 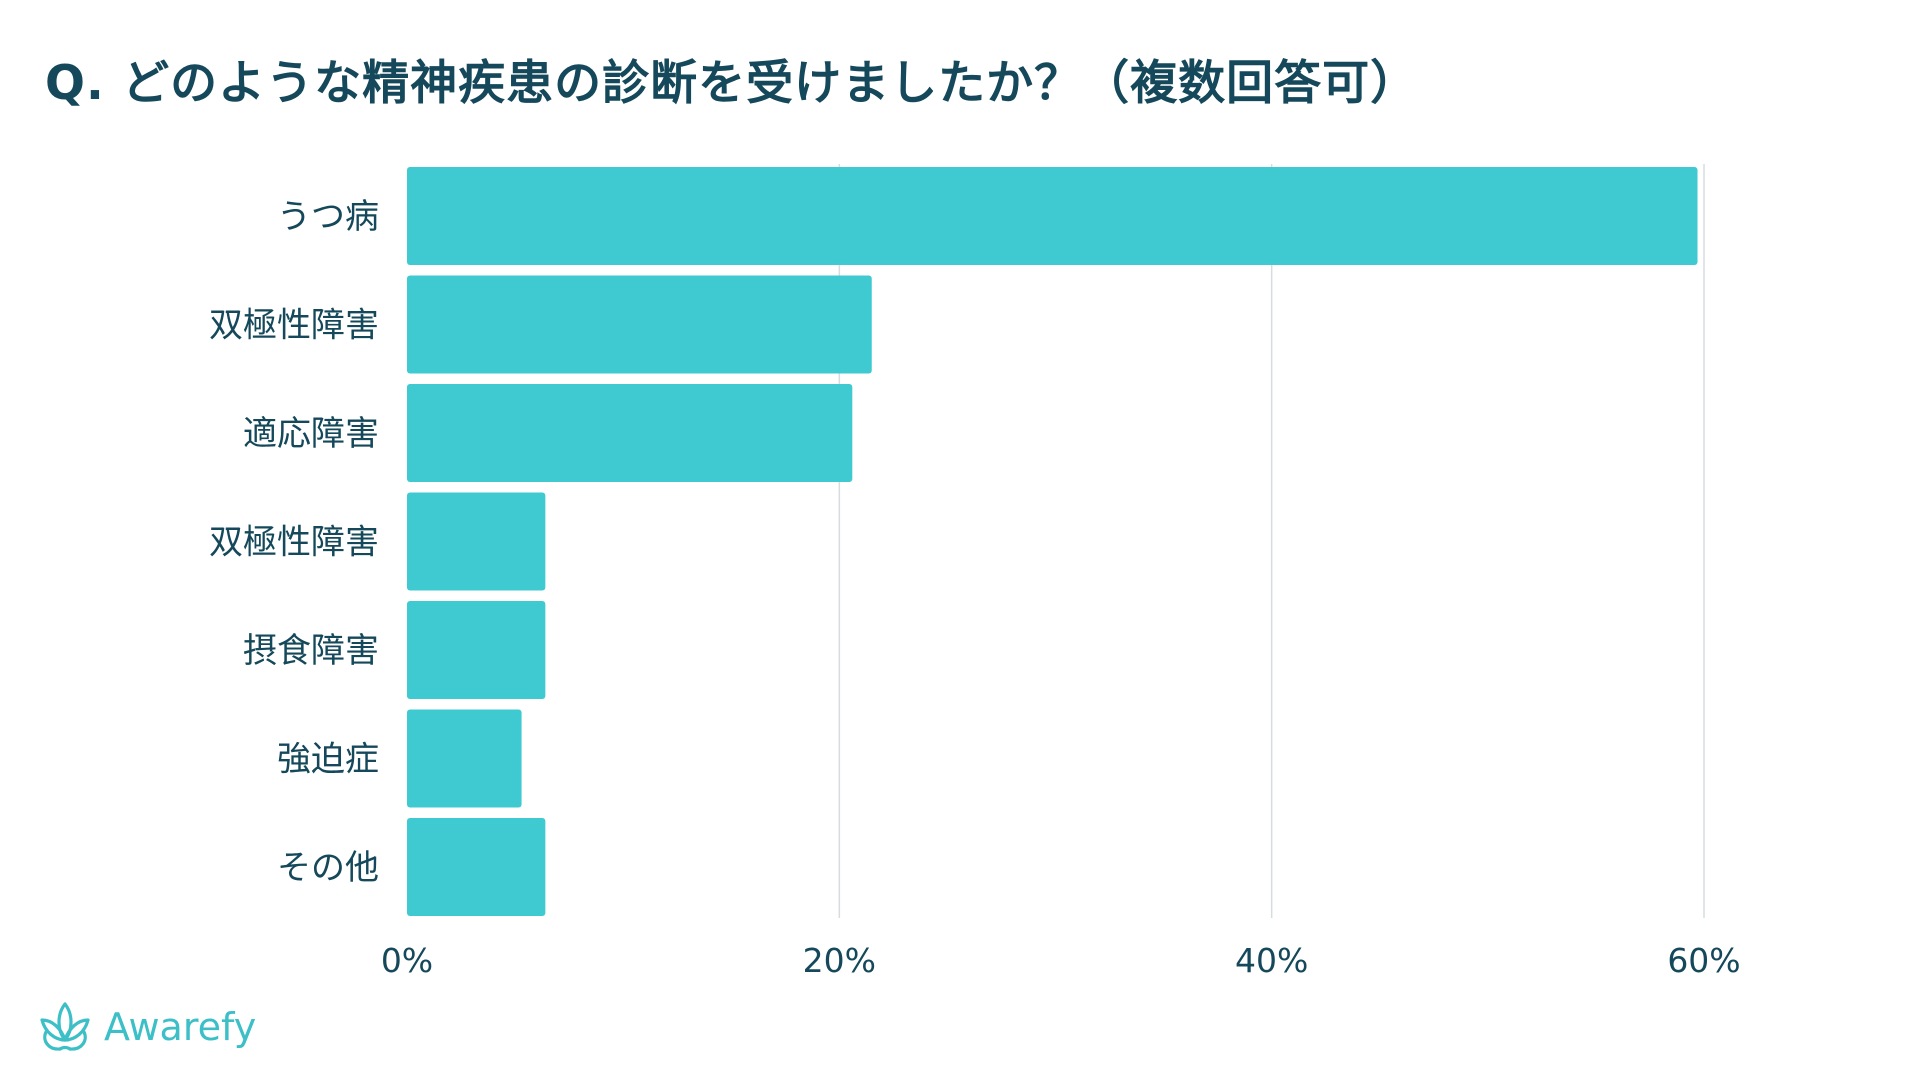 What do you see at coordinates (180, 1027) in the screenshot?
I see `brand-name: Awarefy` at bounding box center [180, 1027].